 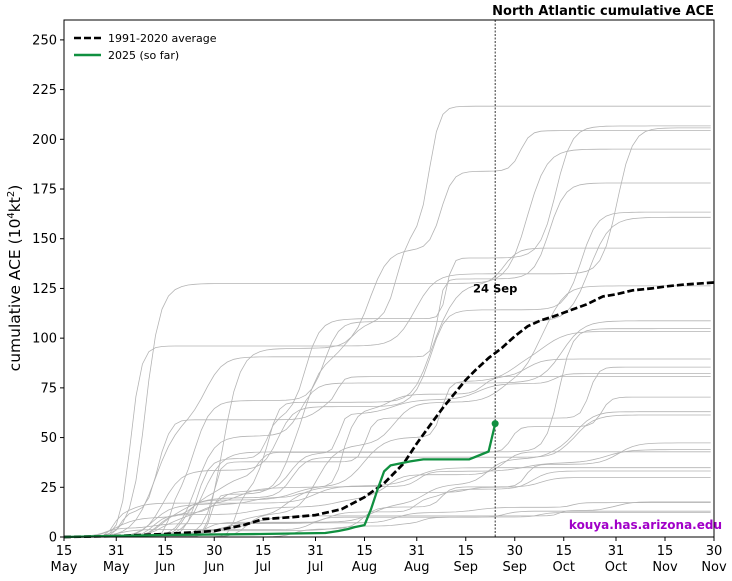 I want to click on y-axis-label-text: cumulative ACE (10, so click(x=15, y=295).